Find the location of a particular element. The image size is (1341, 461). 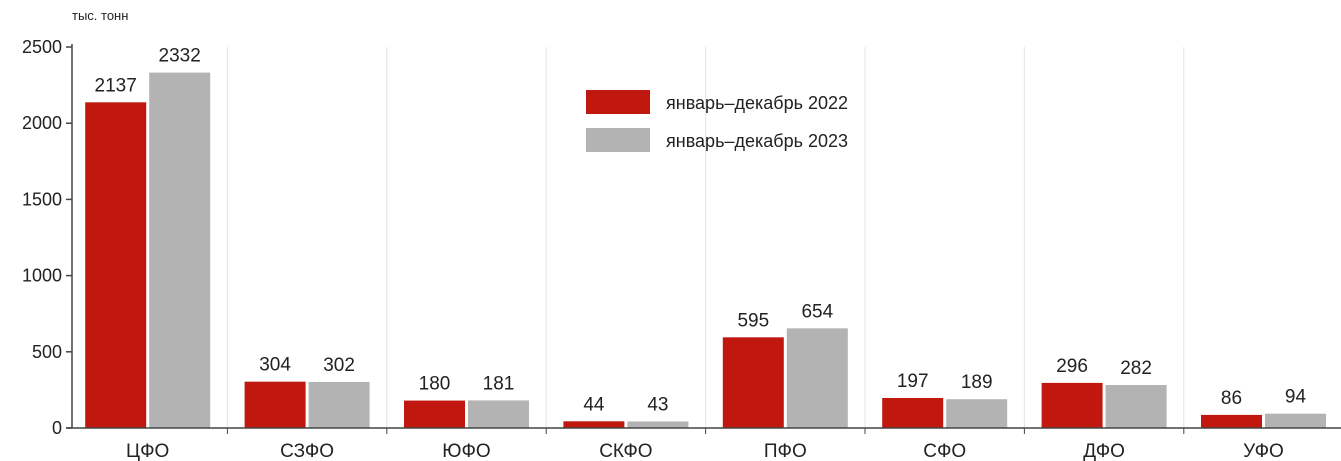

data-label: 296 is located at coordinates (1072, 366).